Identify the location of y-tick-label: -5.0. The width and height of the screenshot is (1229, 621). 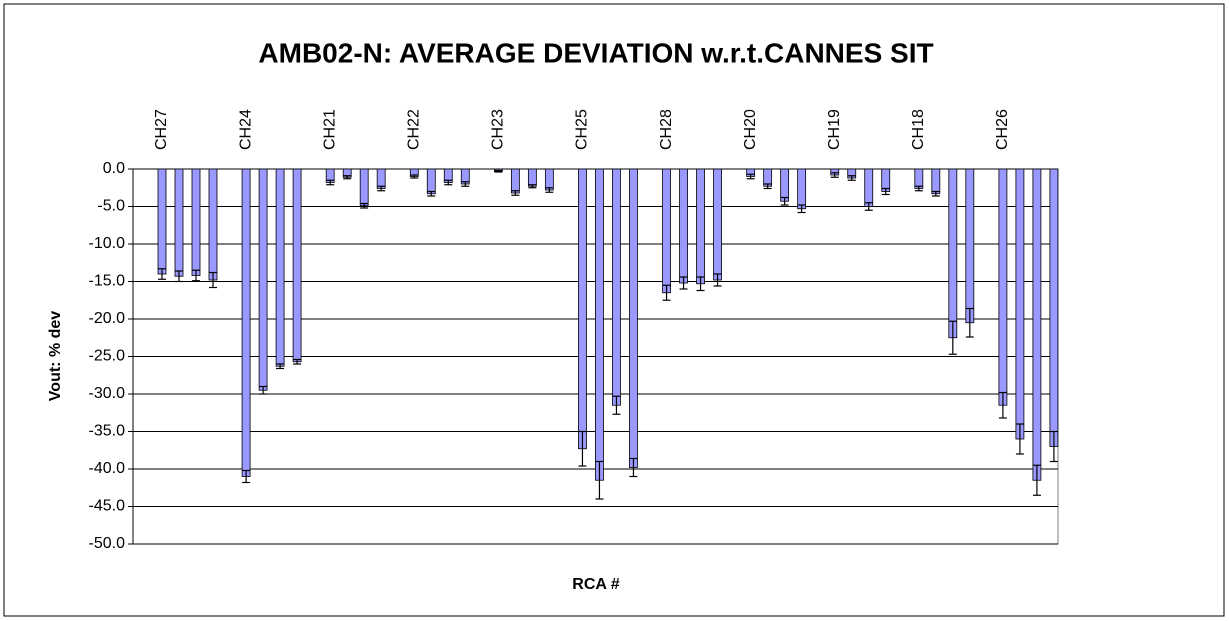
(111, 206).